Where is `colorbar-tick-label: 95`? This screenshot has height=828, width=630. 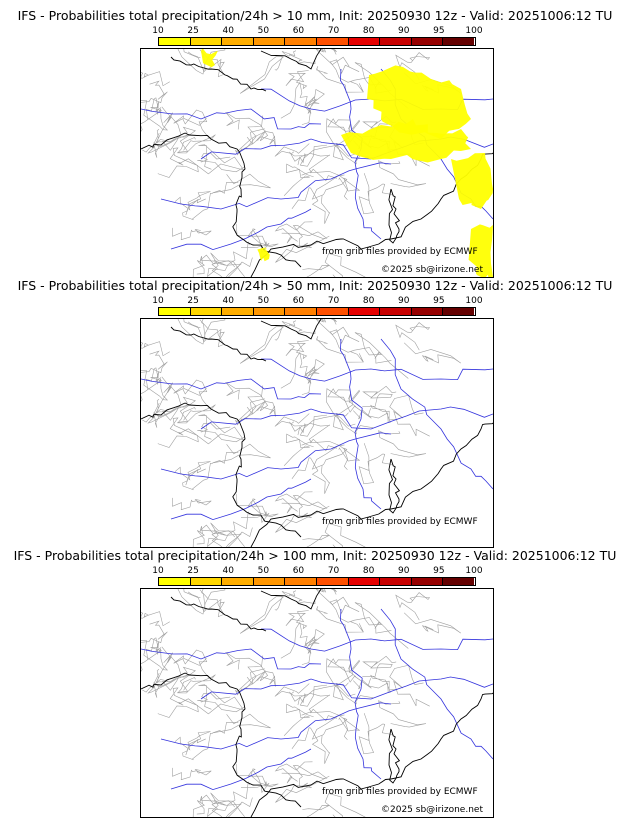
colorbar-tick-label: 95 is located at coordinates (439, 31).